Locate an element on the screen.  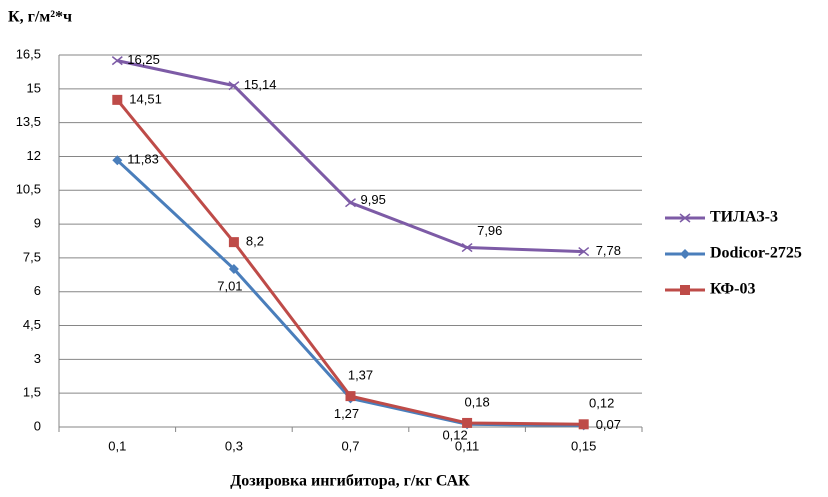
y-tick-label: 15 is located at coordinates (34, 87).